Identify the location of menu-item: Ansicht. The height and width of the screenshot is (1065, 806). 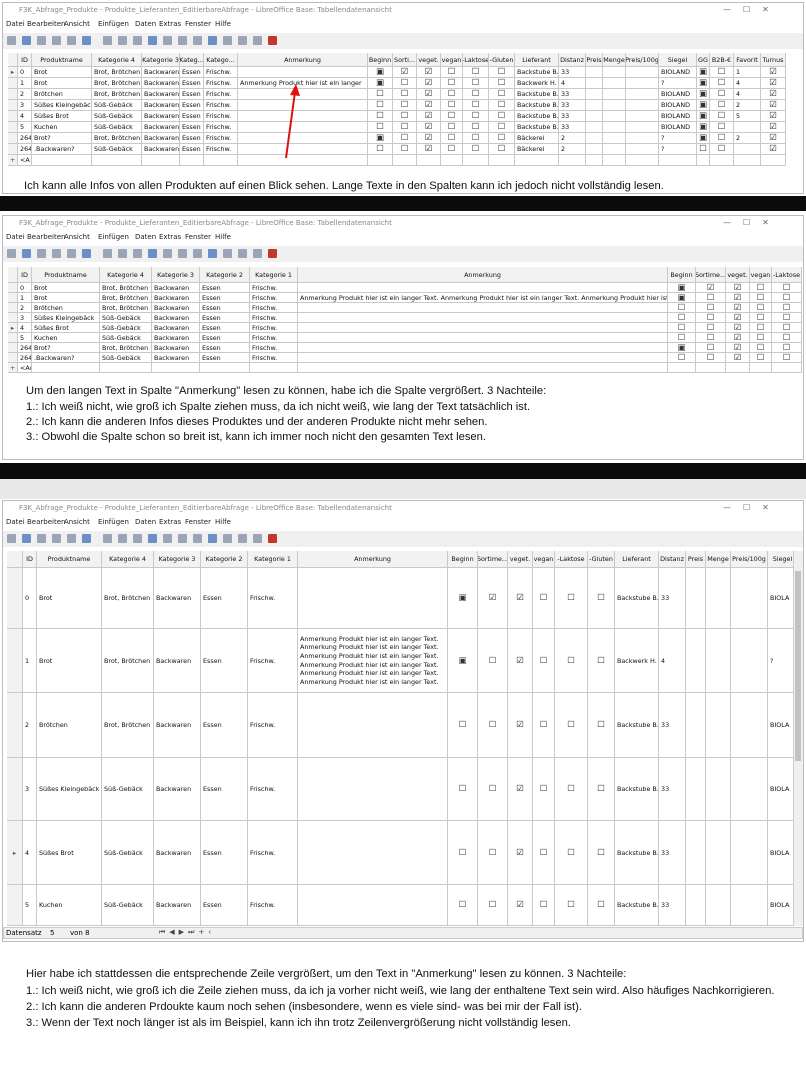
(77, 522).